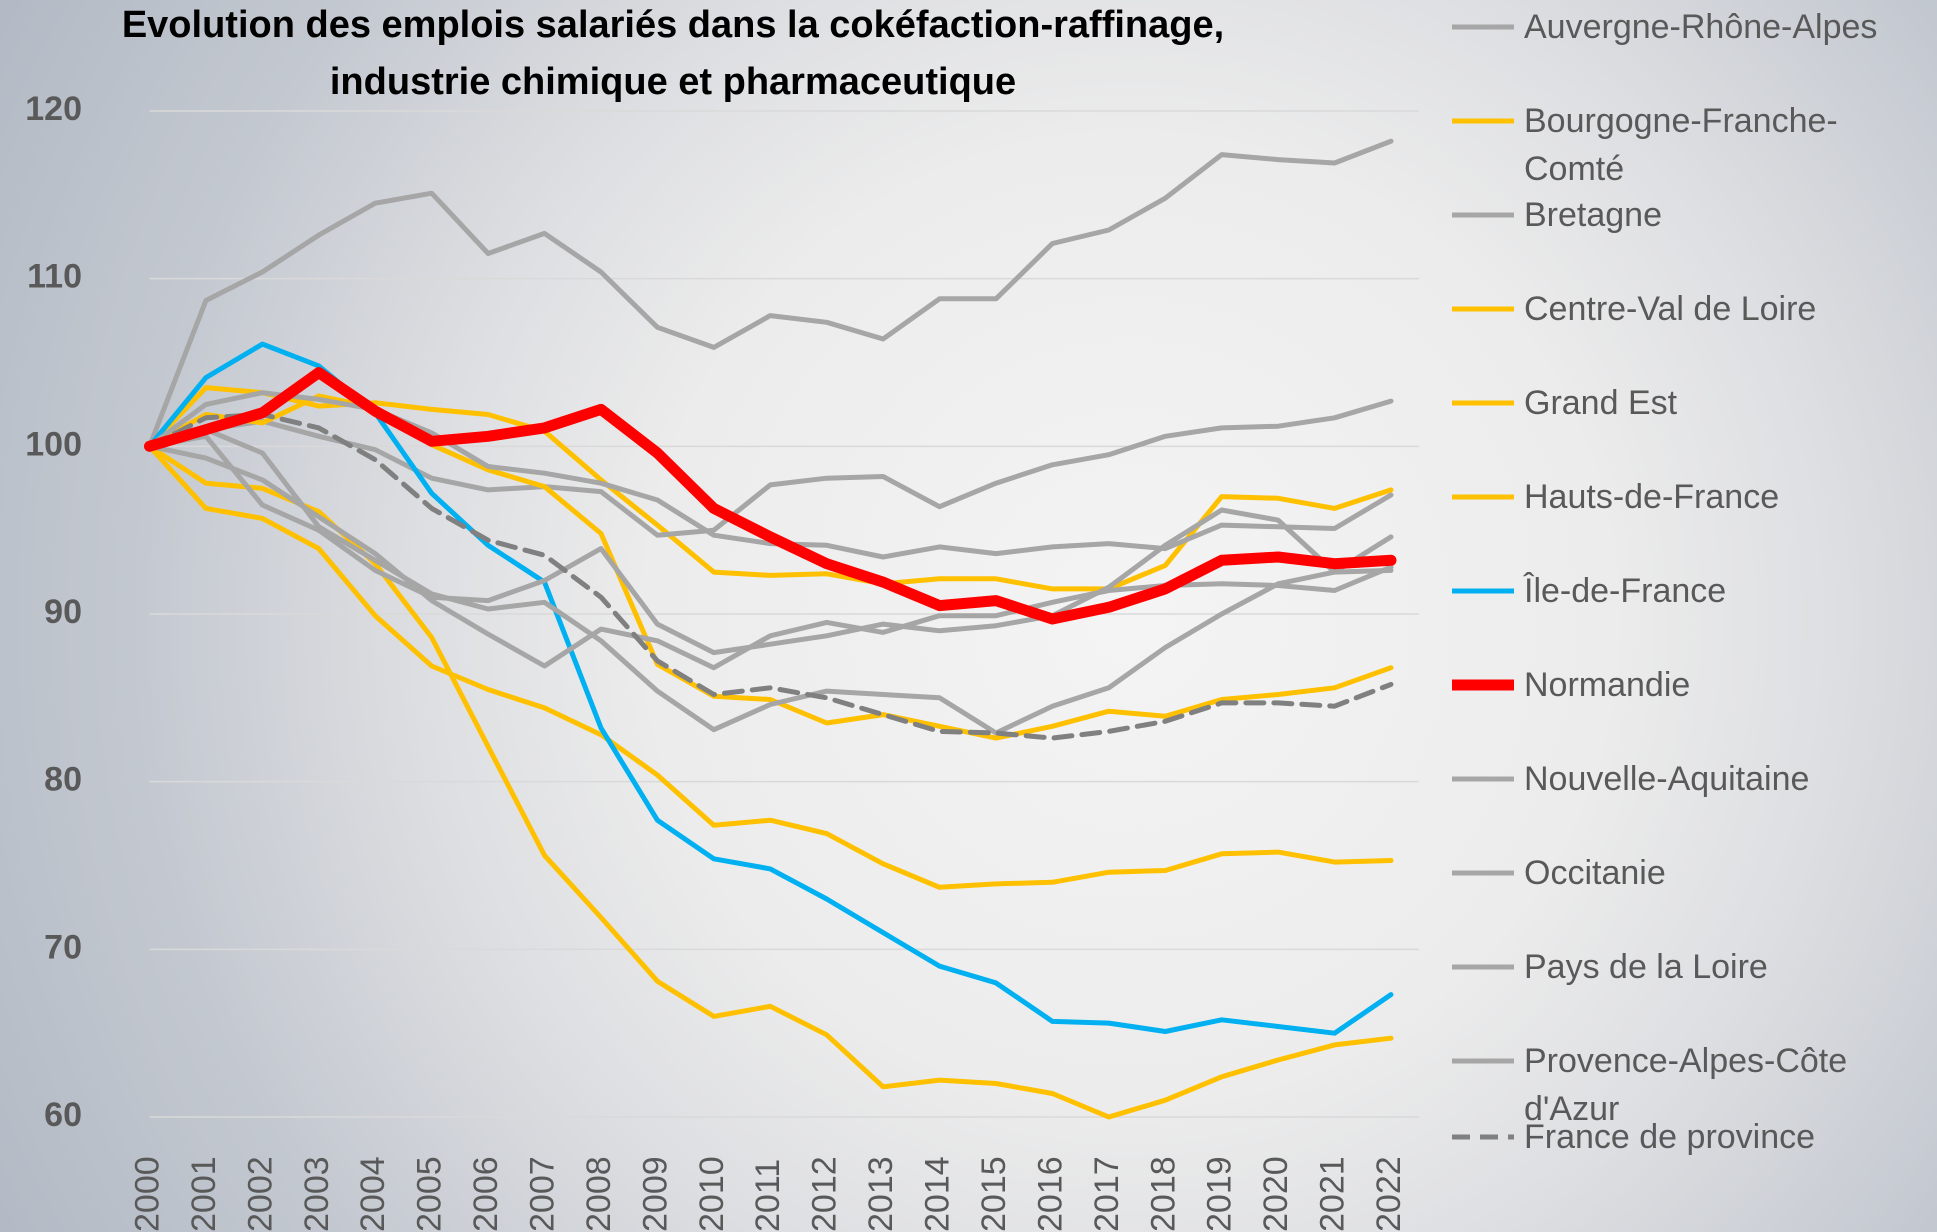  I want to click on x-tick-label: 2005, so click(430, 1194).